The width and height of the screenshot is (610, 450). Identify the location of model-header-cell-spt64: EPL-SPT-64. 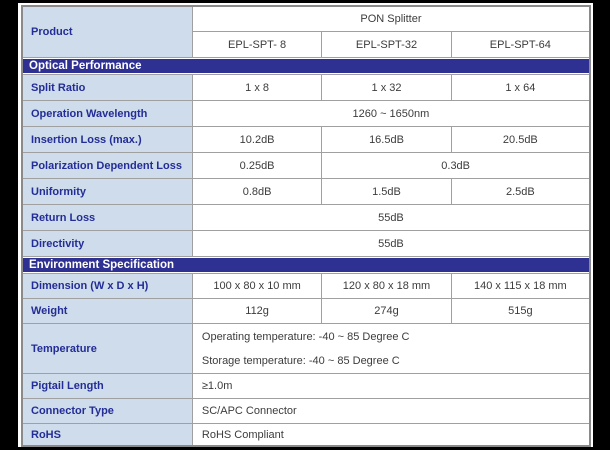
(520, 44).